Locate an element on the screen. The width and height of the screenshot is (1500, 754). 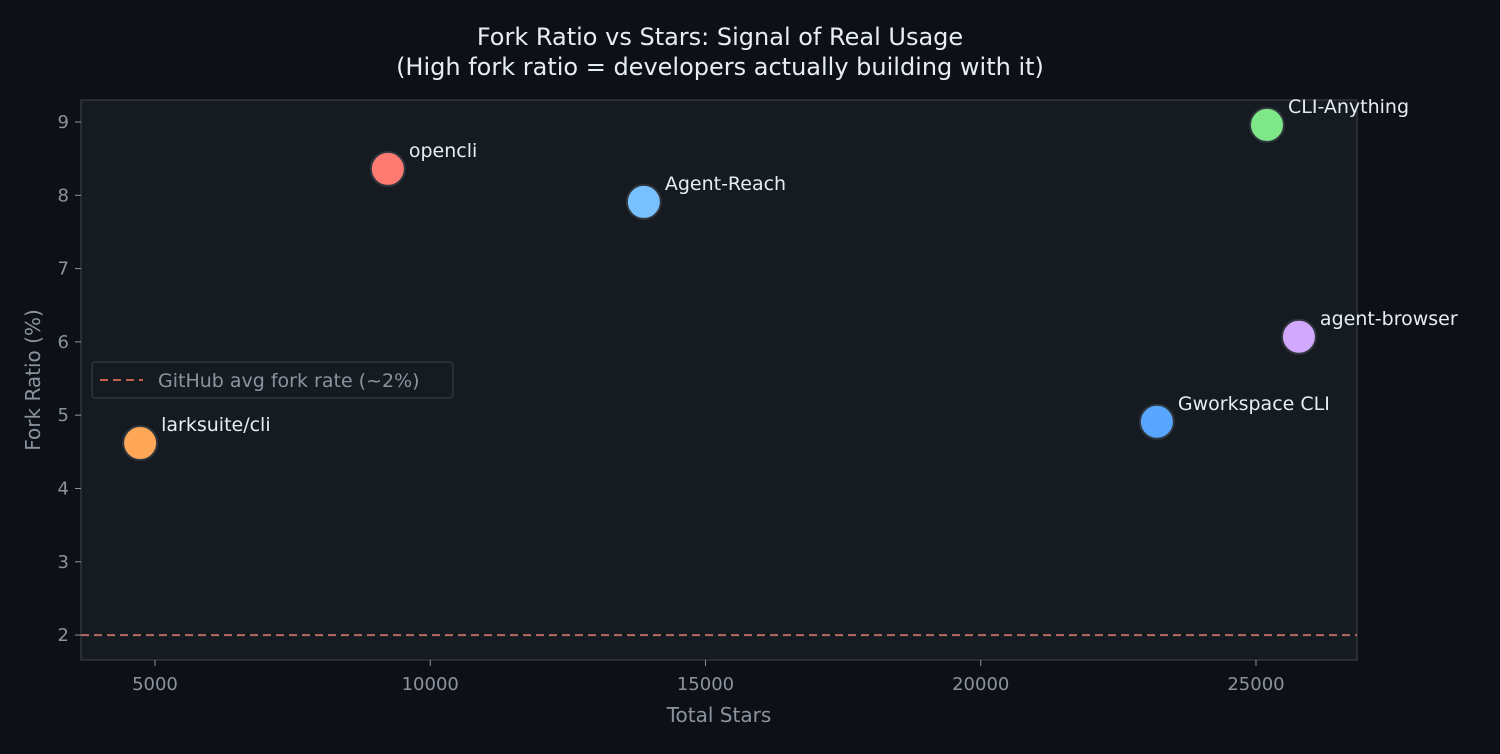
x-tick-label: 5000 is located at coordinates (155, 684).